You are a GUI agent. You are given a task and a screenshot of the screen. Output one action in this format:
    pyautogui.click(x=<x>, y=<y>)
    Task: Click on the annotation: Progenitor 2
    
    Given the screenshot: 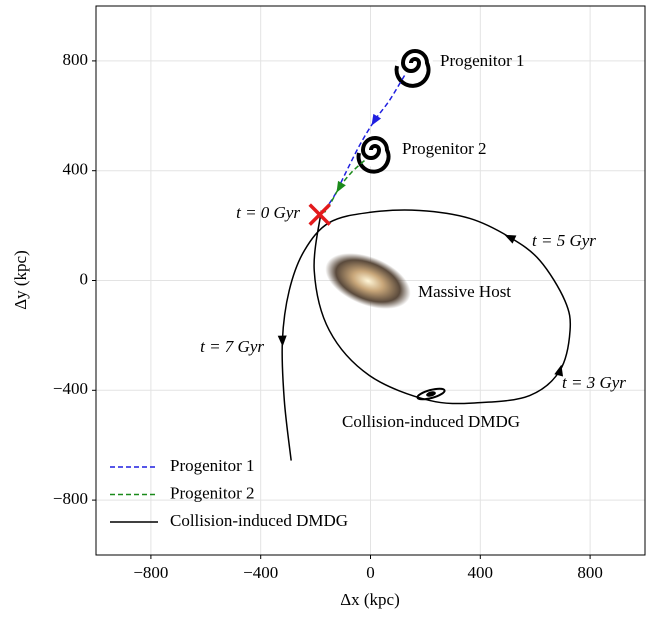 What is the action you would take?
    pyautogui.click(x=444, y=148)
    